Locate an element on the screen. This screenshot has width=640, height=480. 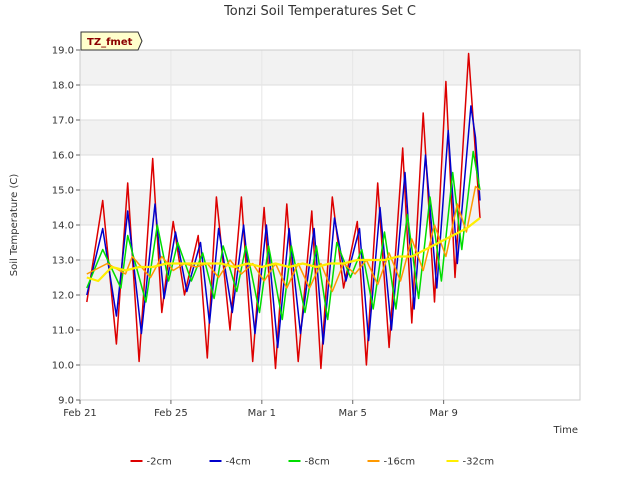
y-tick-label: 11.0 is located at coordinates (63, 331).